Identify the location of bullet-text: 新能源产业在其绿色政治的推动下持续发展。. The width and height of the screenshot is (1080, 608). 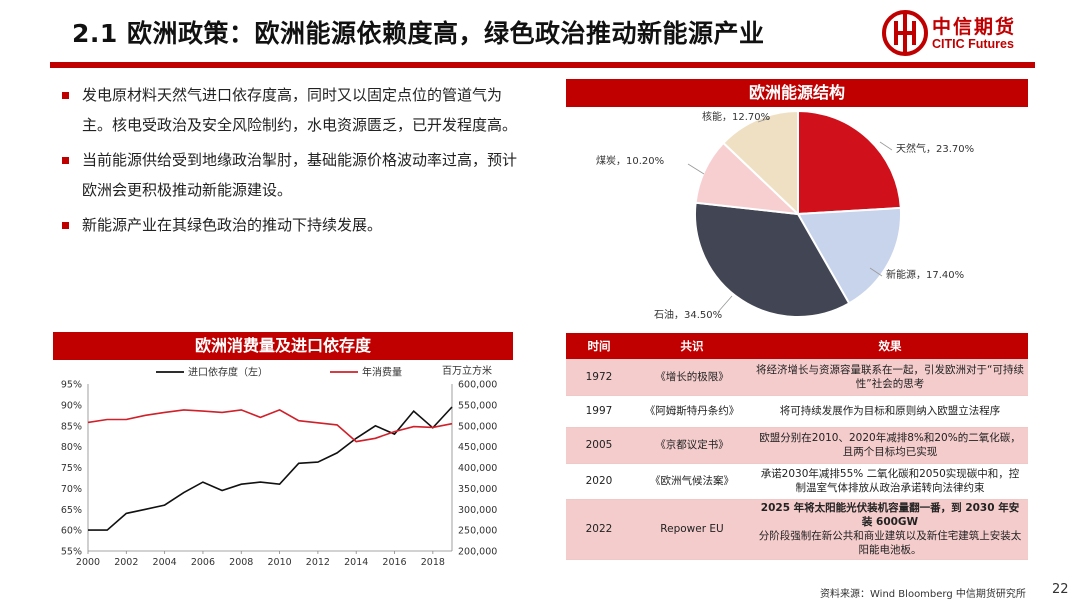
(232, 225).